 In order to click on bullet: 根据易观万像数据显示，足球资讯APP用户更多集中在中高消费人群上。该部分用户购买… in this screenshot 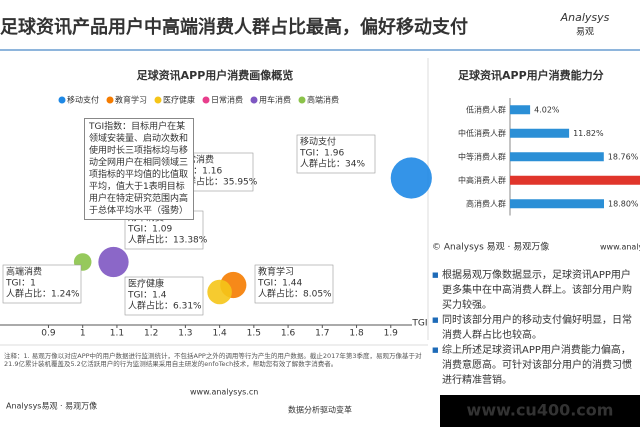, I will do `click(535, 290)`.